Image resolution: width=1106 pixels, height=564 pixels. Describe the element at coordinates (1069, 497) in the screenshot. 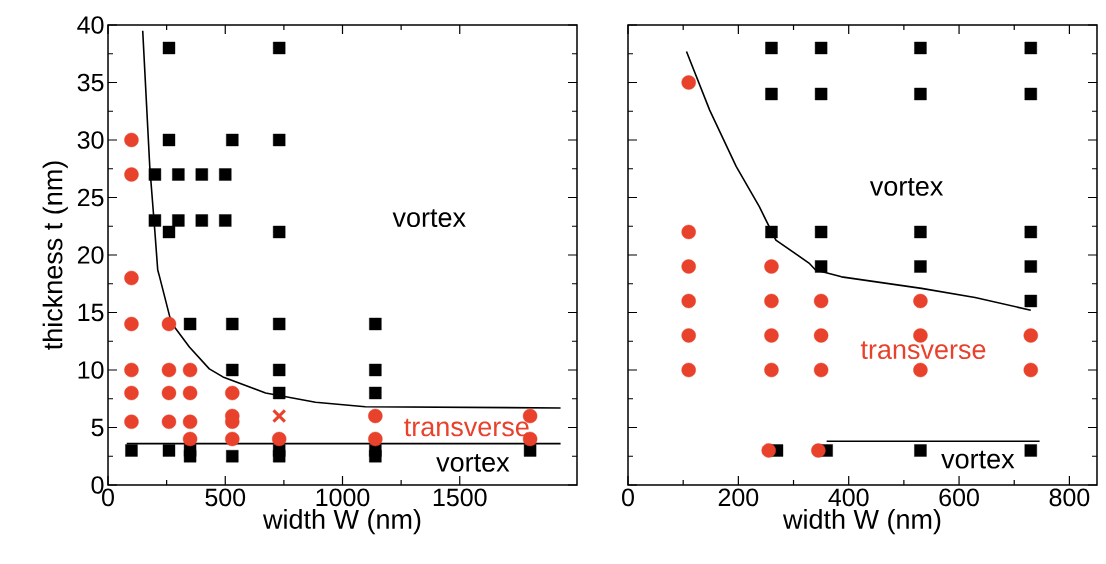

I see `x-tick-label: 800` at that location.